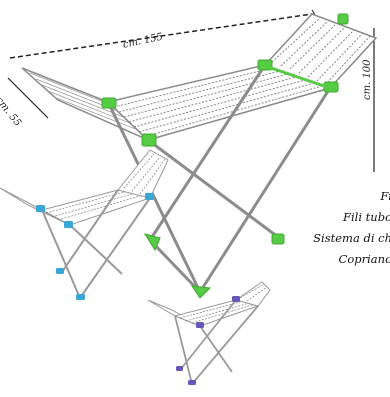  Describe the element at coordinates (299, 77) in the screenshot. I see `main-rack-green-bar` at that location.